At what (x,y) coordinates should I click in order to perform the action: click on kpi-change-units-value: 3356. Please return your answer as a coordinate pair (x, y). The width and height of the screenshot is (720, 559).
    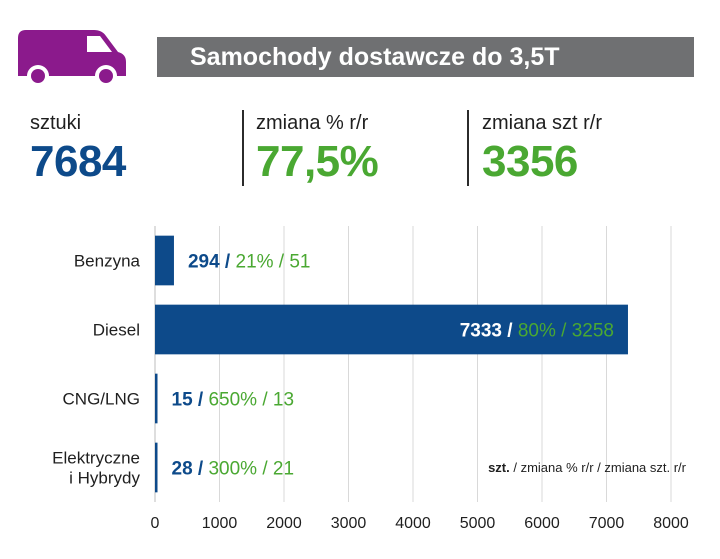
    Looking at the image, I should click on (530, 161).